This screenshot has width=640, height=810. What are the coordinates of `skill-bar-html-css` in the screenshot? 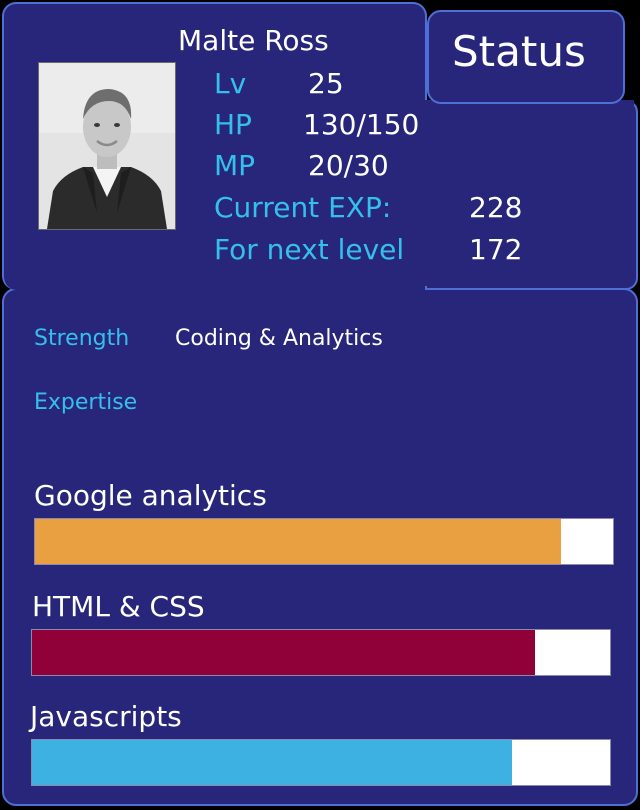 It's located at (321, 652).